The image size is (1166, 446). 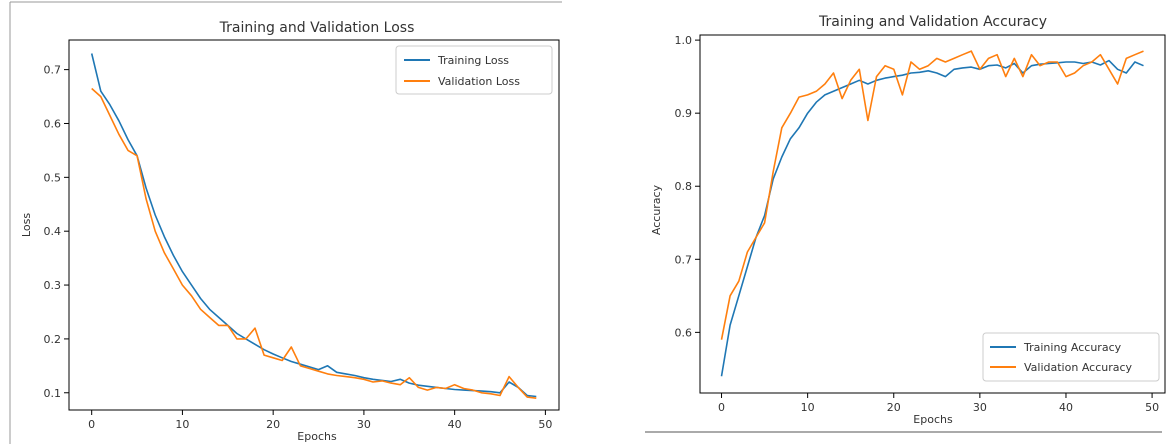 I want to click on y-ticks: 0.1 0.2 0.3 0.4 0.5 0.6 0.7, so click(x=56, y=232).